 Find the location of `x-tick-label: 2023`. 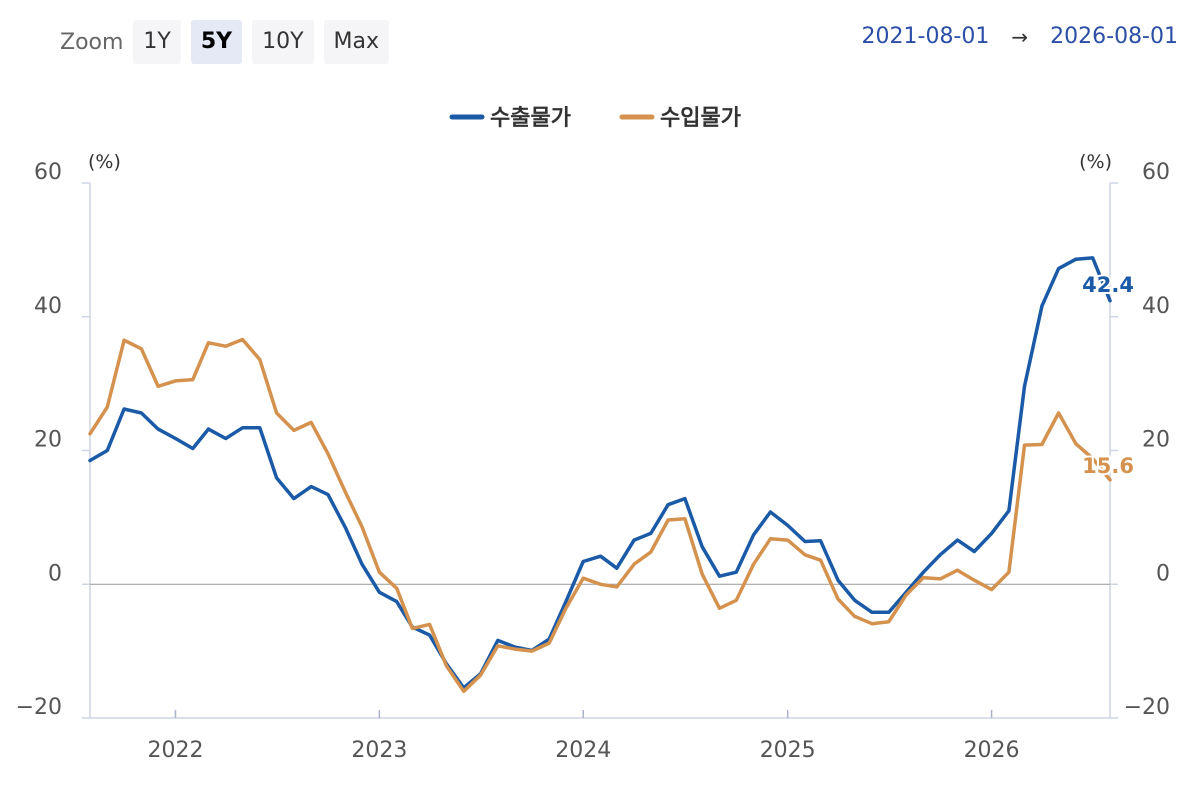

x-tick-label: 2023 is located at coordinates (379, 750).